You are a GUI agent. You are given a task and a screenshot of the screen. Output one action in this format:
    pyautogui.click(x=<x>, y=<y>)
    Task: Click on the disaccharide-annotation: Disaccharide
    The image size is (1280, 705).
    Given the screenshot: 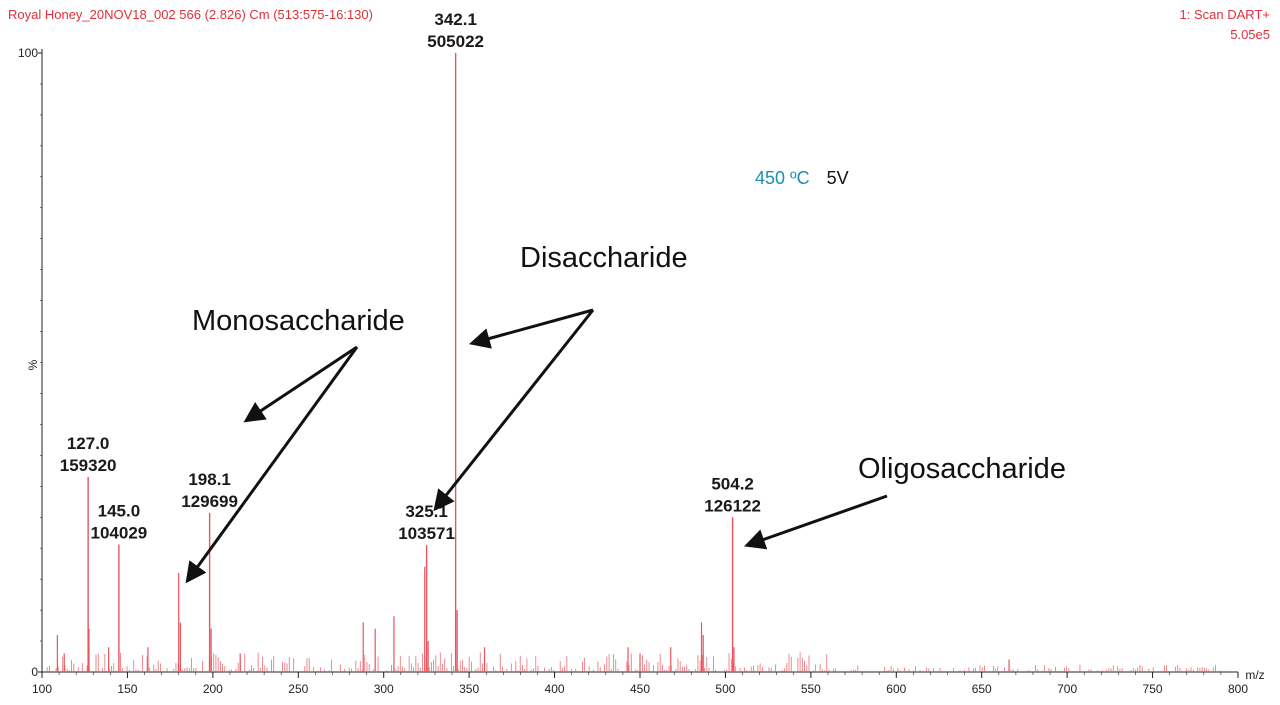 What is the action you would take?
    pyautogui.click(x=604, y=258)
    